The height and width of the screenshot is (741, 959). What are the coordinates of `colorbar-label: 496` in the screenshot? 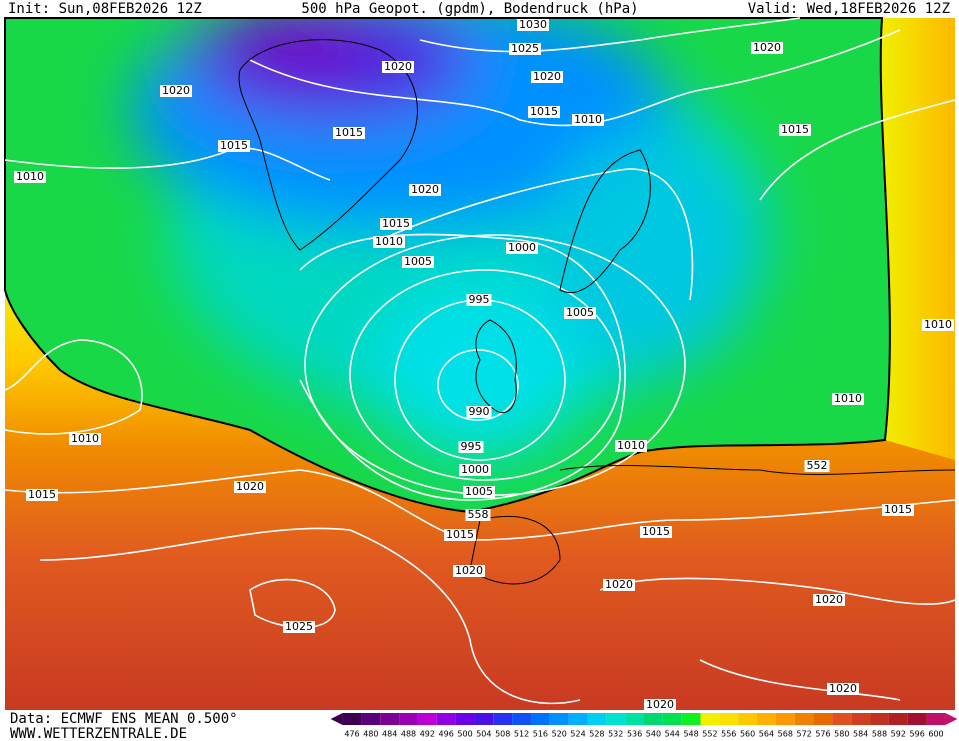 It's located at (446, 734).